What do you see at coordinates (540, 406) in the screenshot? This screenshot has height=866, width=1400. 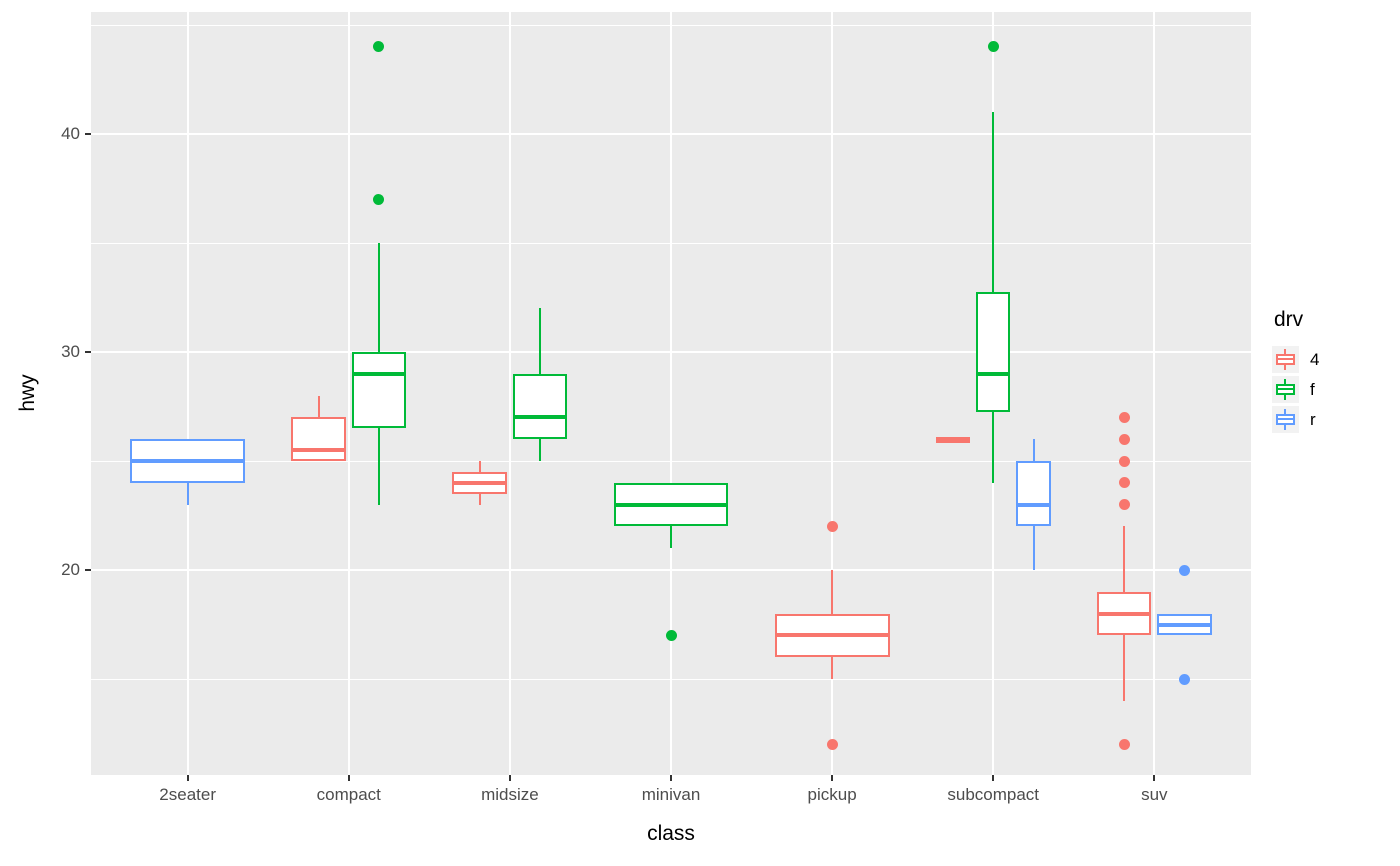 I see `box-midsize-f` at bounding box center [540, 406].